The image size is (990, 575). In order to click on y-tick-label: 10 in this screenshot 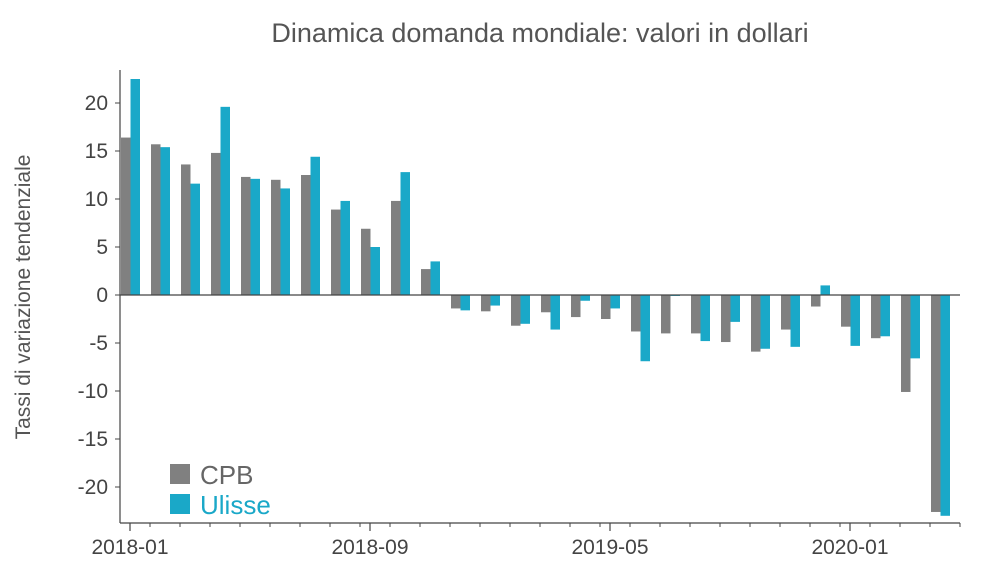, I will do `click(96, 199)`.